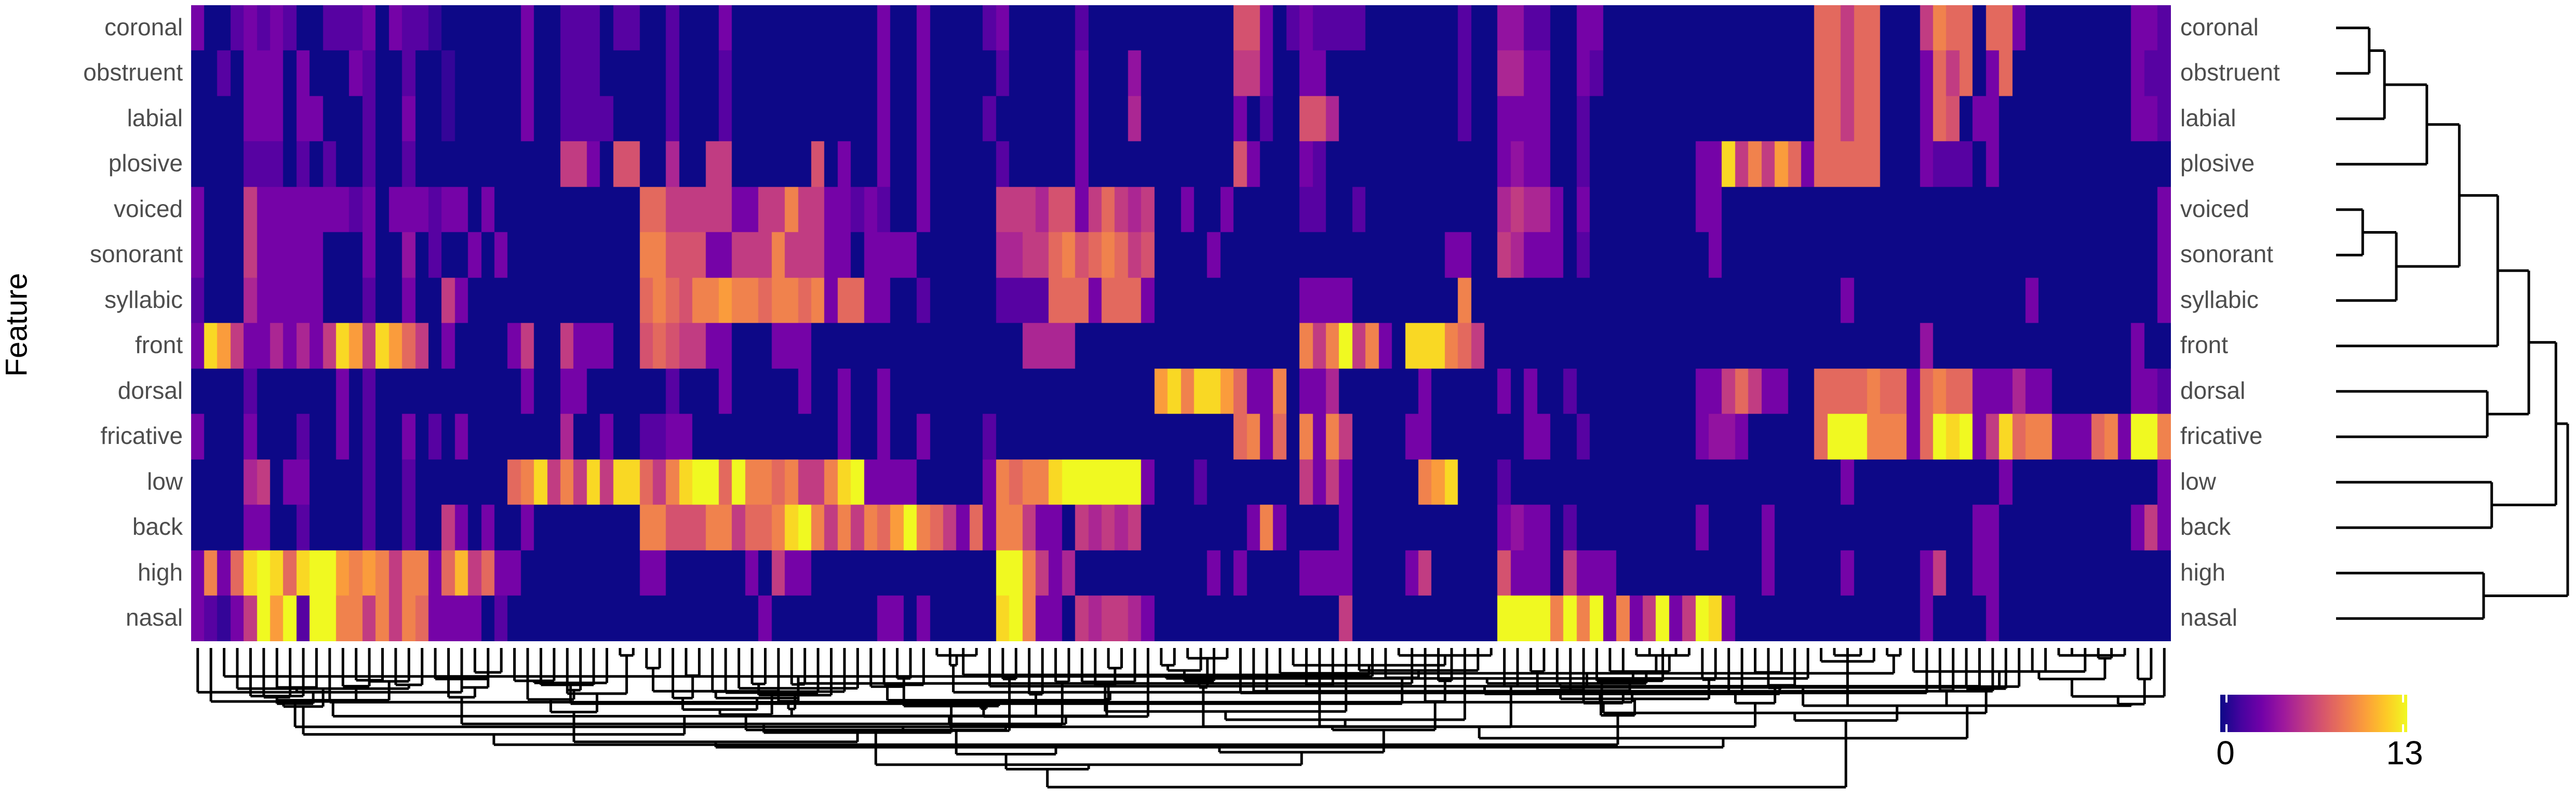  Describe the element at coordinates (154, 617) in the screenshot. I see `row-label-left: nasal` at that location.